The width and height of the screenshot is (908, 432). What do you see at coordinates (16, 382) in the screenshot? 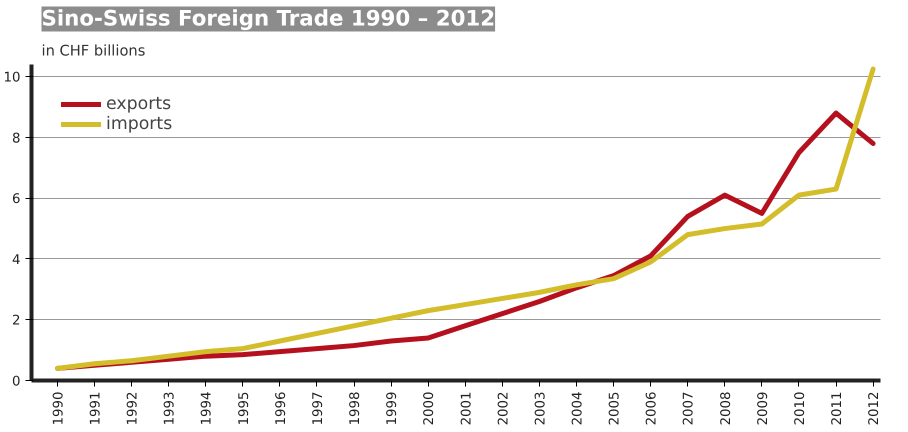
I see `y-tick-label: 0` at bounding box center [16, 382].